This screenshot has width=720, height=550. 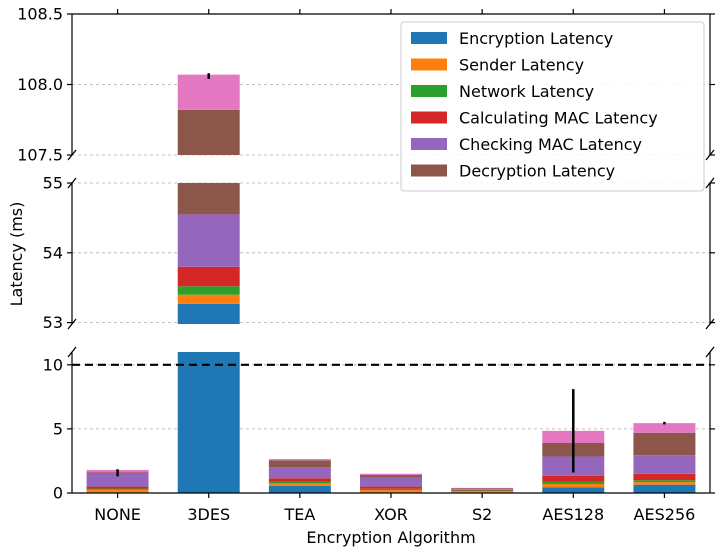 What do you see at coordinates (573, 478) in the screenshot?
I see `bar-aes128-calculating-mac-latency` at bounding box center [573, 478].